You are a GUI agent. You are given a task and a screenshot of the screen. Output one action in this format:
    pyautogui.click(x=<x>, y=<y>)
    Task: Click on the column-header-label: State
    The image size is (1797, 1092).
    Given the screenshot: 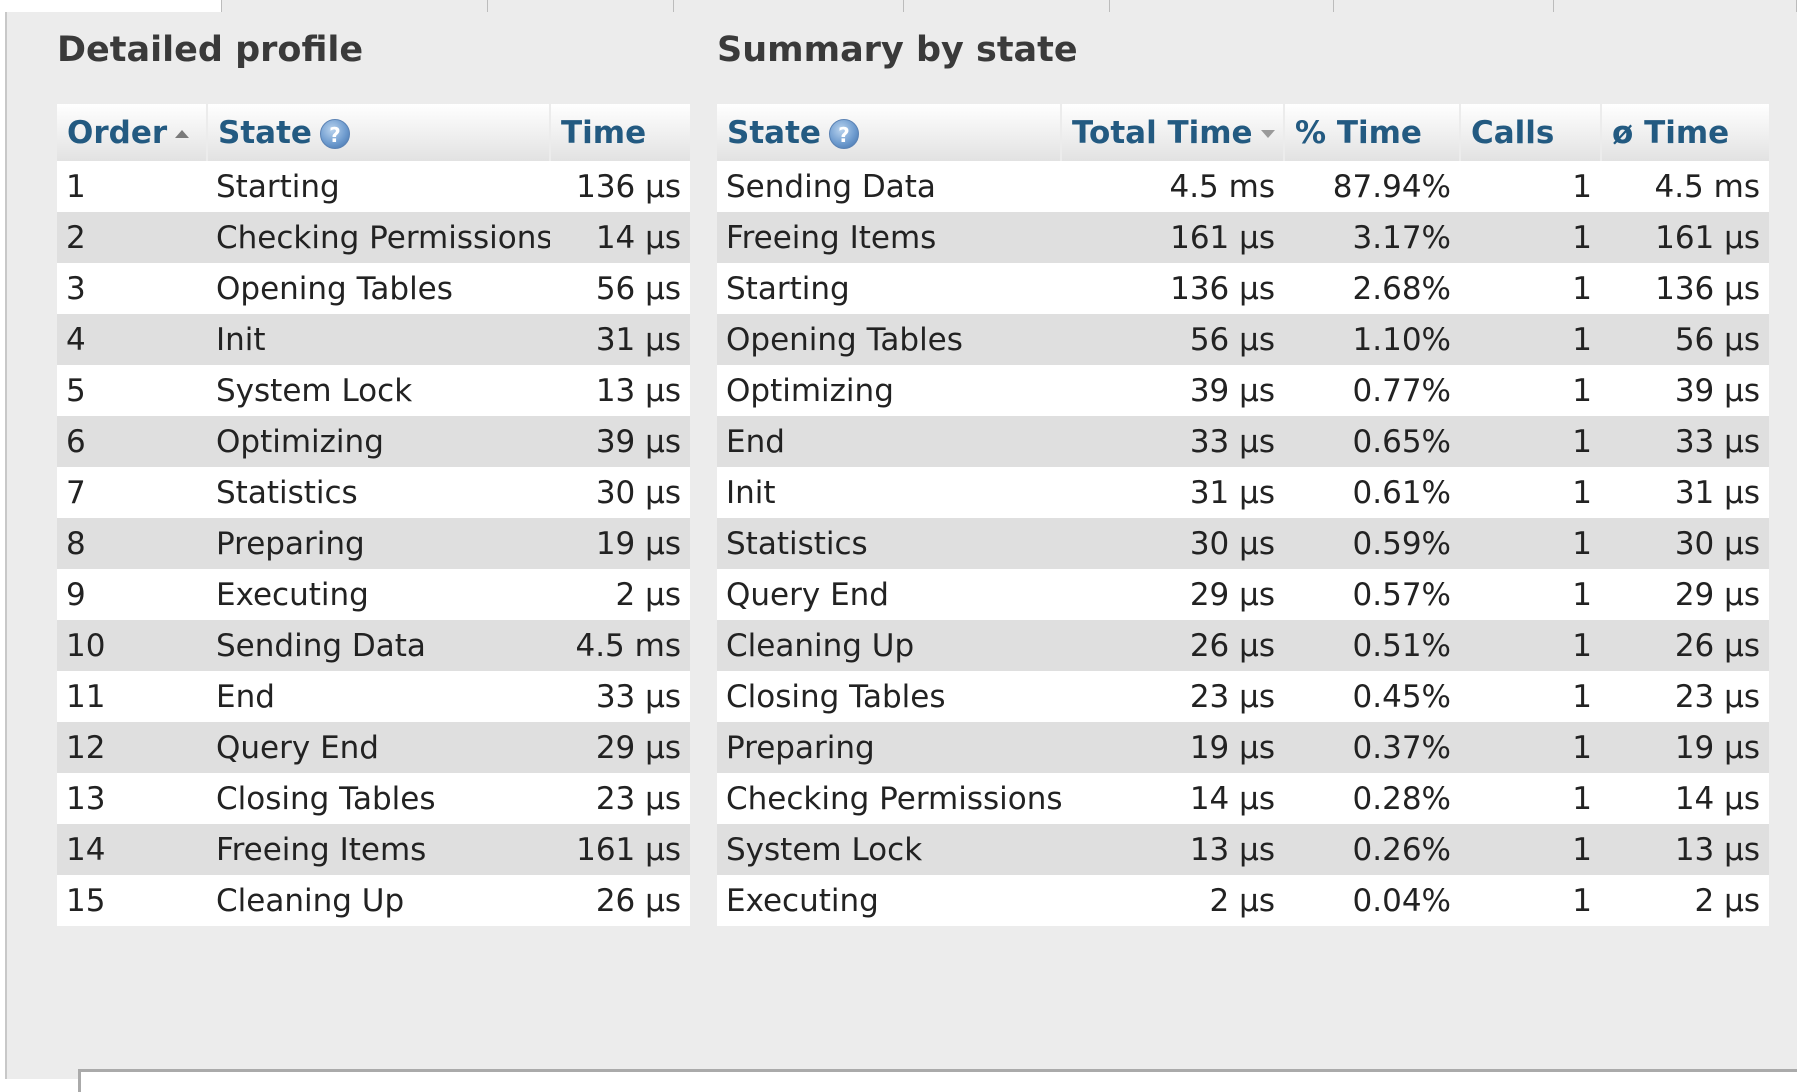 What is the action you would take?
    pyautogui.click(x=774, y=132)
    